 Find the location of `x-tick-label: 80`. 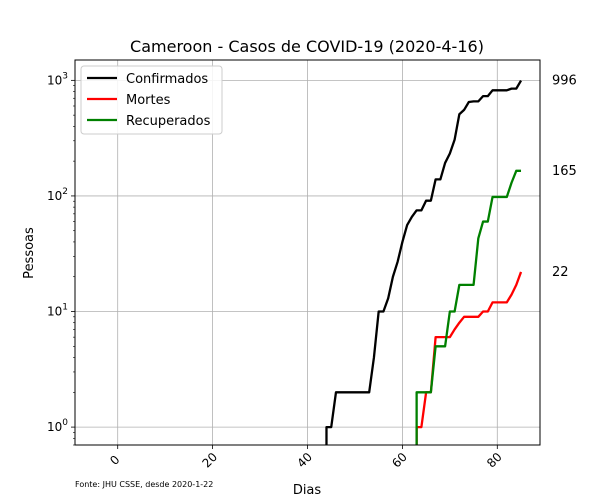

x-tick-label: 80 is located at coordinates (494, 460).